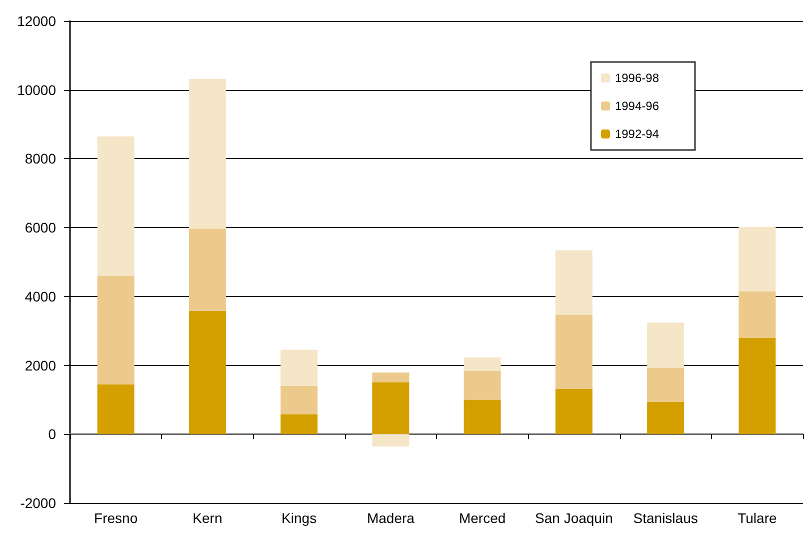 The width and height of the screenshot is (805, 533). Describe the element at coordinates (40, 365) in the screenshot. I see `y-tick-label: 2000` at that location.